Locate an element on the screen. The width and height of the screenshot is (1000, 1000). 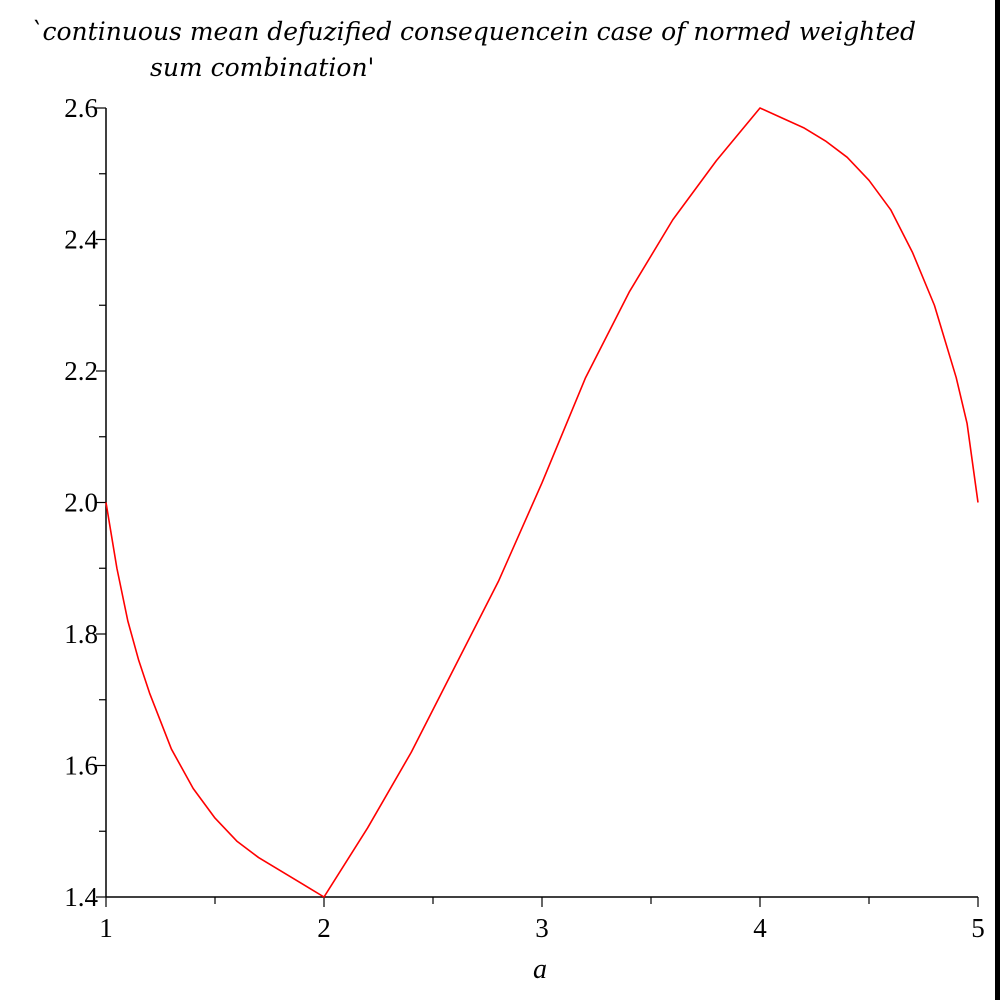
y-tick-label: 2.0 is located at coordinates (81, 503).